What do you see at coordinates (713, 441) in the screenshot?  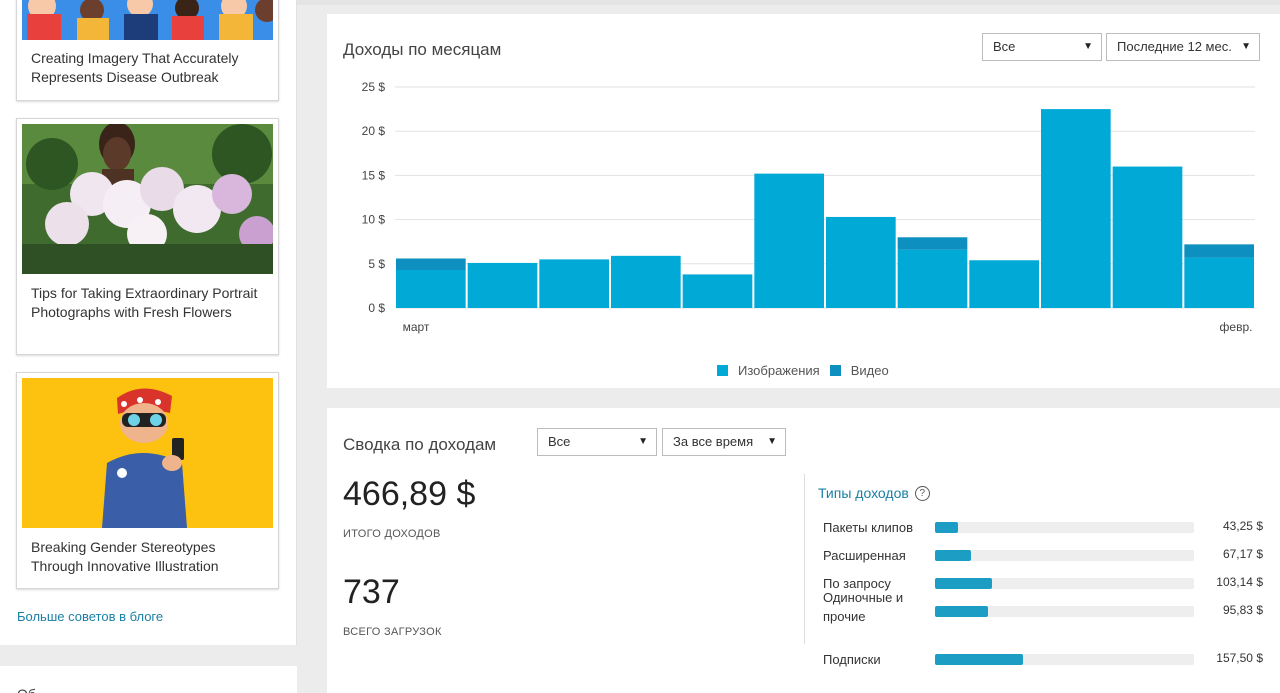 I see `summary-period-select-value: За все время` at bounding box center [713, 441].